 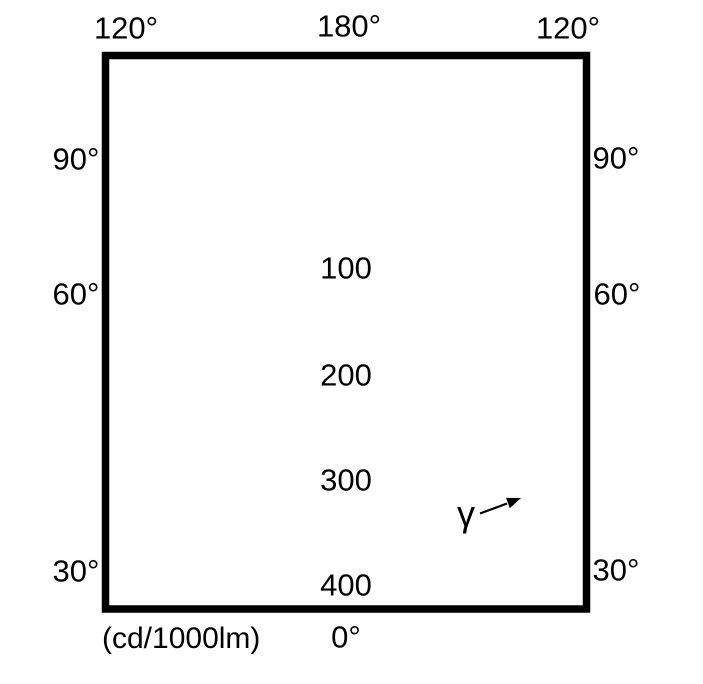 What do you see at coordinates (616, 158) in the screenshot?
I see `angle-label-right-90: 90°` at bounding box center [616, 158].